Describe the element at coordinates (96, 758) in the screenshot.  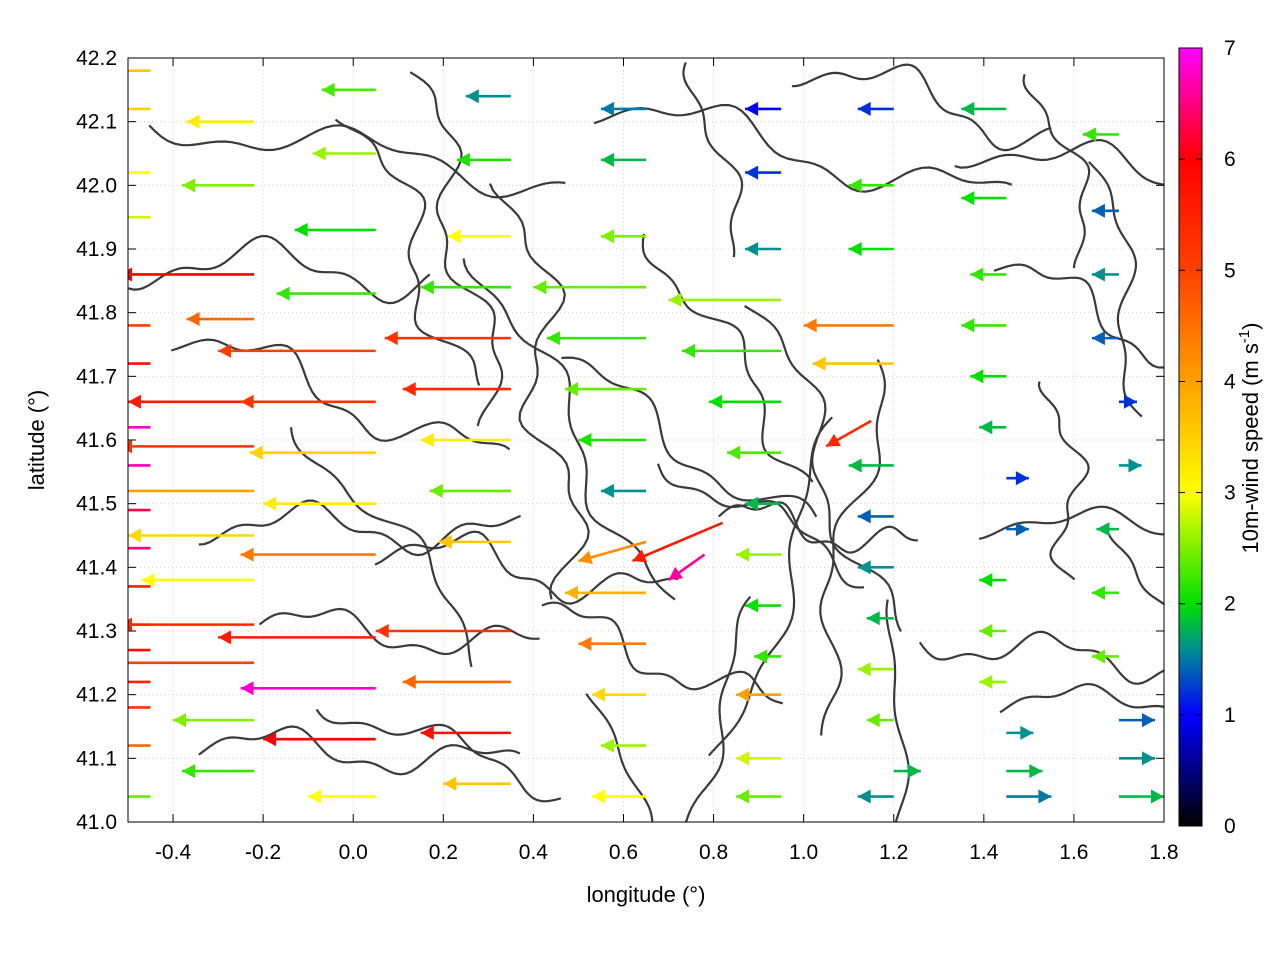
I see `y-tick-label: 41.1` at that location.